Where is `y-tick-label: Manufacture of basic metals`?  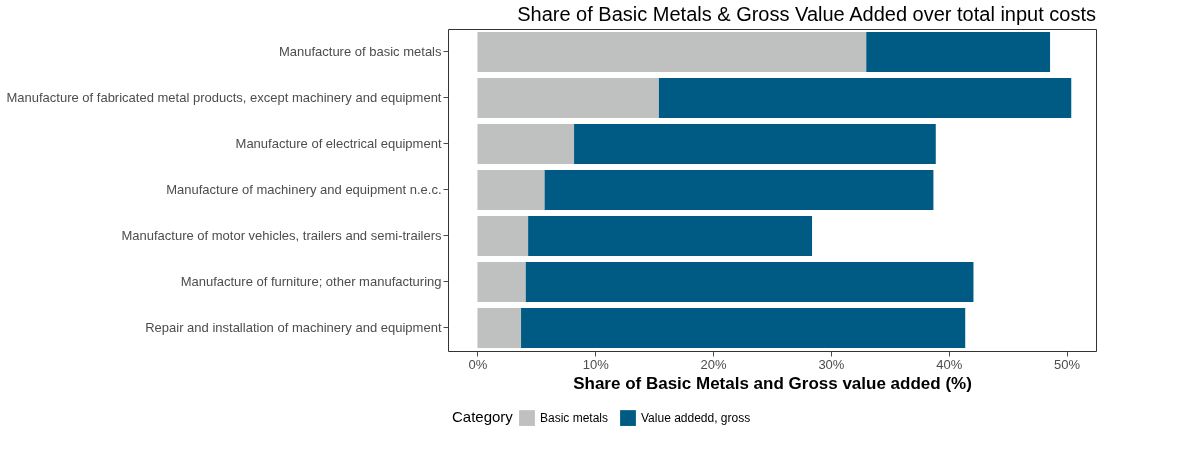 y-tick-label: Manufacture of basic metals is located at coordinates (360, 51).